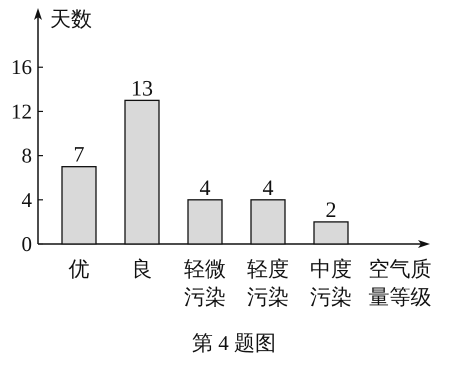 The image size is (468, 374). What do you see at coordinates (142, 269) in the screenshot?
I see `x-tick-label: 良` at bounding box center [142, 269].